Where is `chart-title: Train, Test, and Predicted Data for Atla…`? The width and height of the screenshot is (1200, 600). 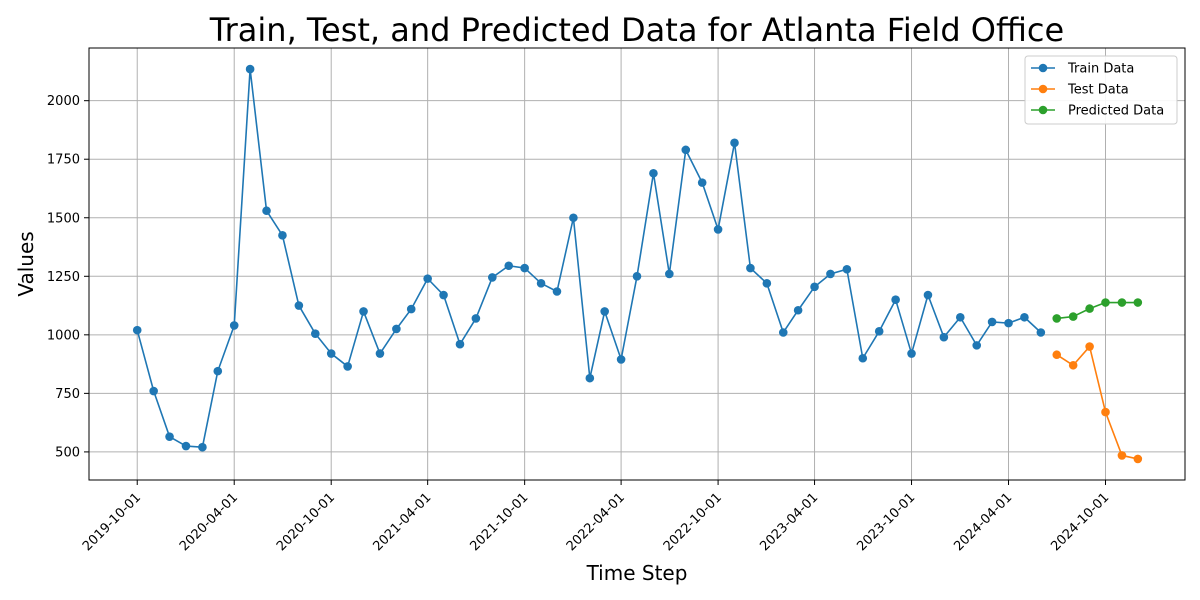 chart-title: Train, Test, and Predicted Data for Atla… is located at coordinates (636, 30).